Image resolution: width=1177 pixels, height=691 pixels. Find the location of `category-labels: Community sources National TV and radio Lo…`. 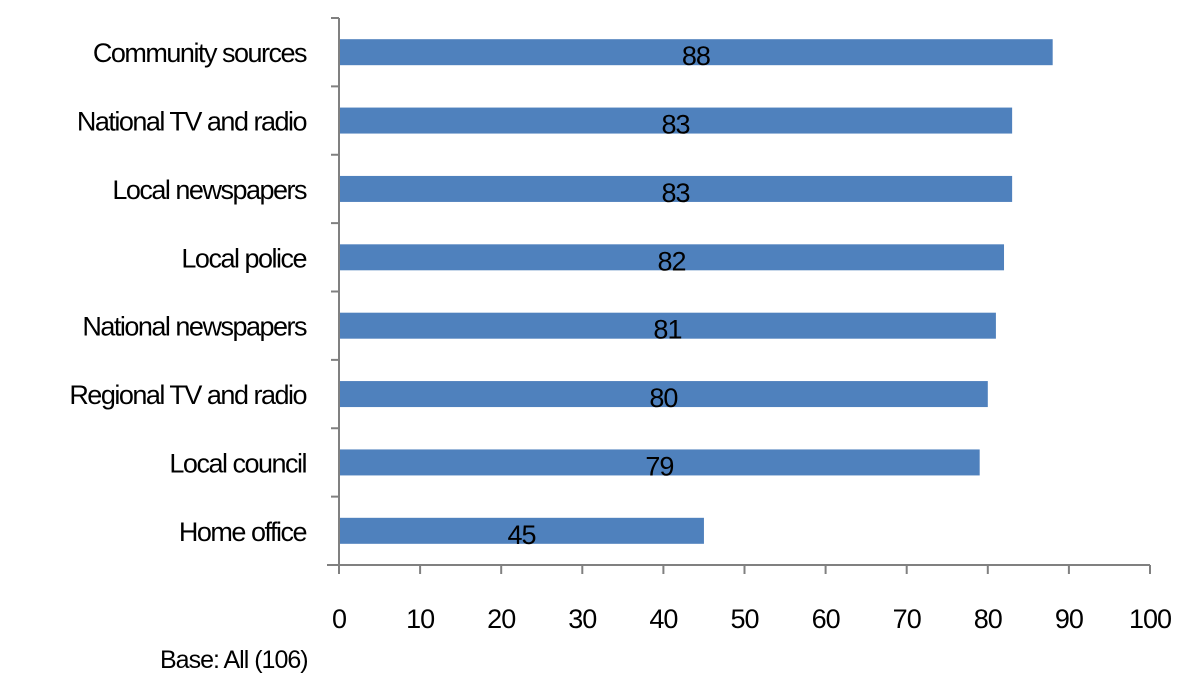

category-labels: Community sources National TV and radio Lo… is located at coordinates (188, 292).